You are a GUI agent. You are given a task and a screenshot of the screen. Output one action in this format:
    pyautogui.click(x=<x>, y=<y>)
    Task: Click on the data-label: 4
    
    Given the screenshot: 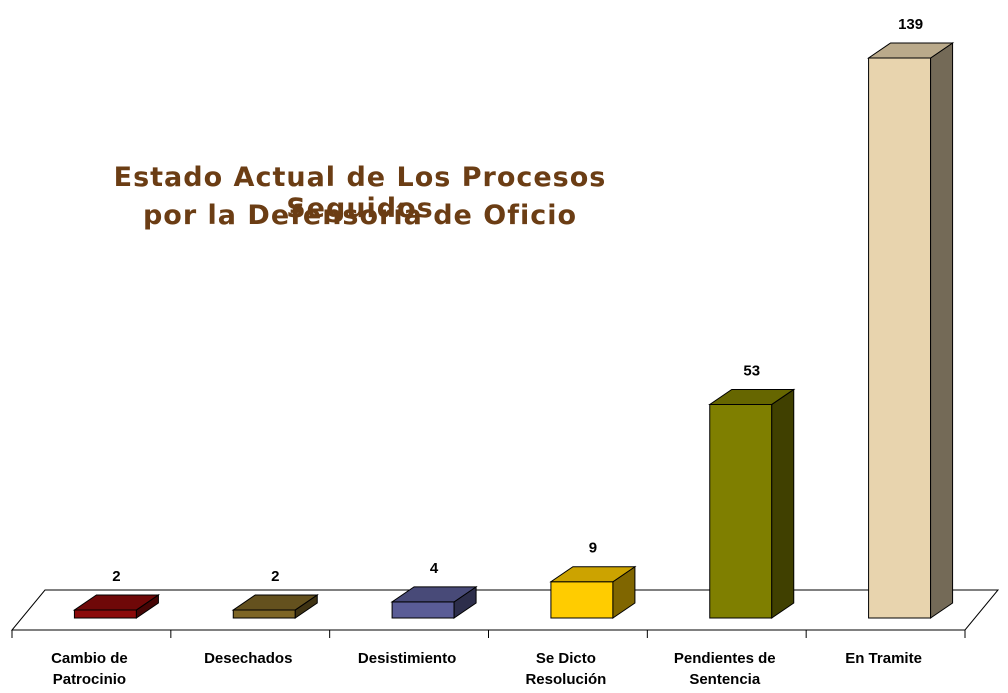 What is the action you would take?
    pyautogui.click(x=434, y=568)
    